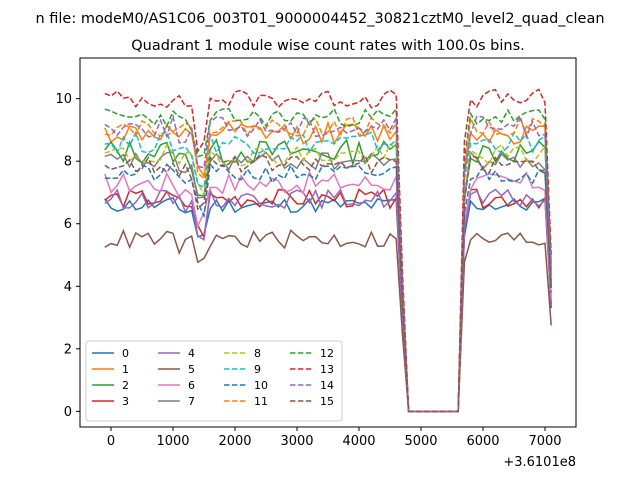  What do you see at coordinates (68, 287) in the screenshot?
I see `y-tick-label: 4` at bounding box center [68, 287].